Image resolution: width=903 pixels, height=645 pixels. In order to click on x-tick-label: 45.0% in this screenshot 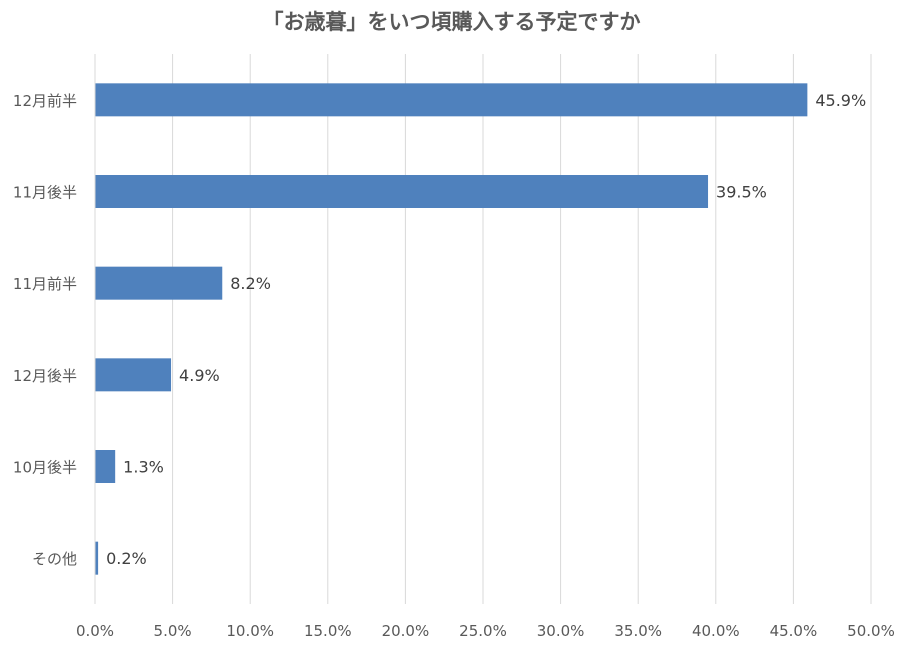, I will do `click(794, 631)`.